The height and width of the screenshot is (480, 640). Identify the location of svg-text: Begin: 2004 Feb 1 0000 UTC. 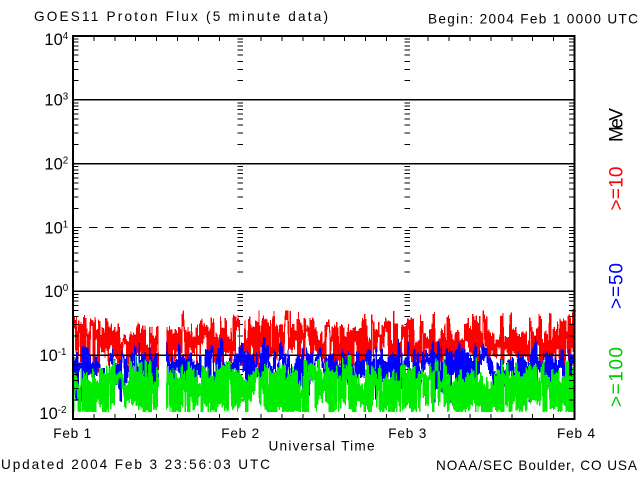
(533, 19).